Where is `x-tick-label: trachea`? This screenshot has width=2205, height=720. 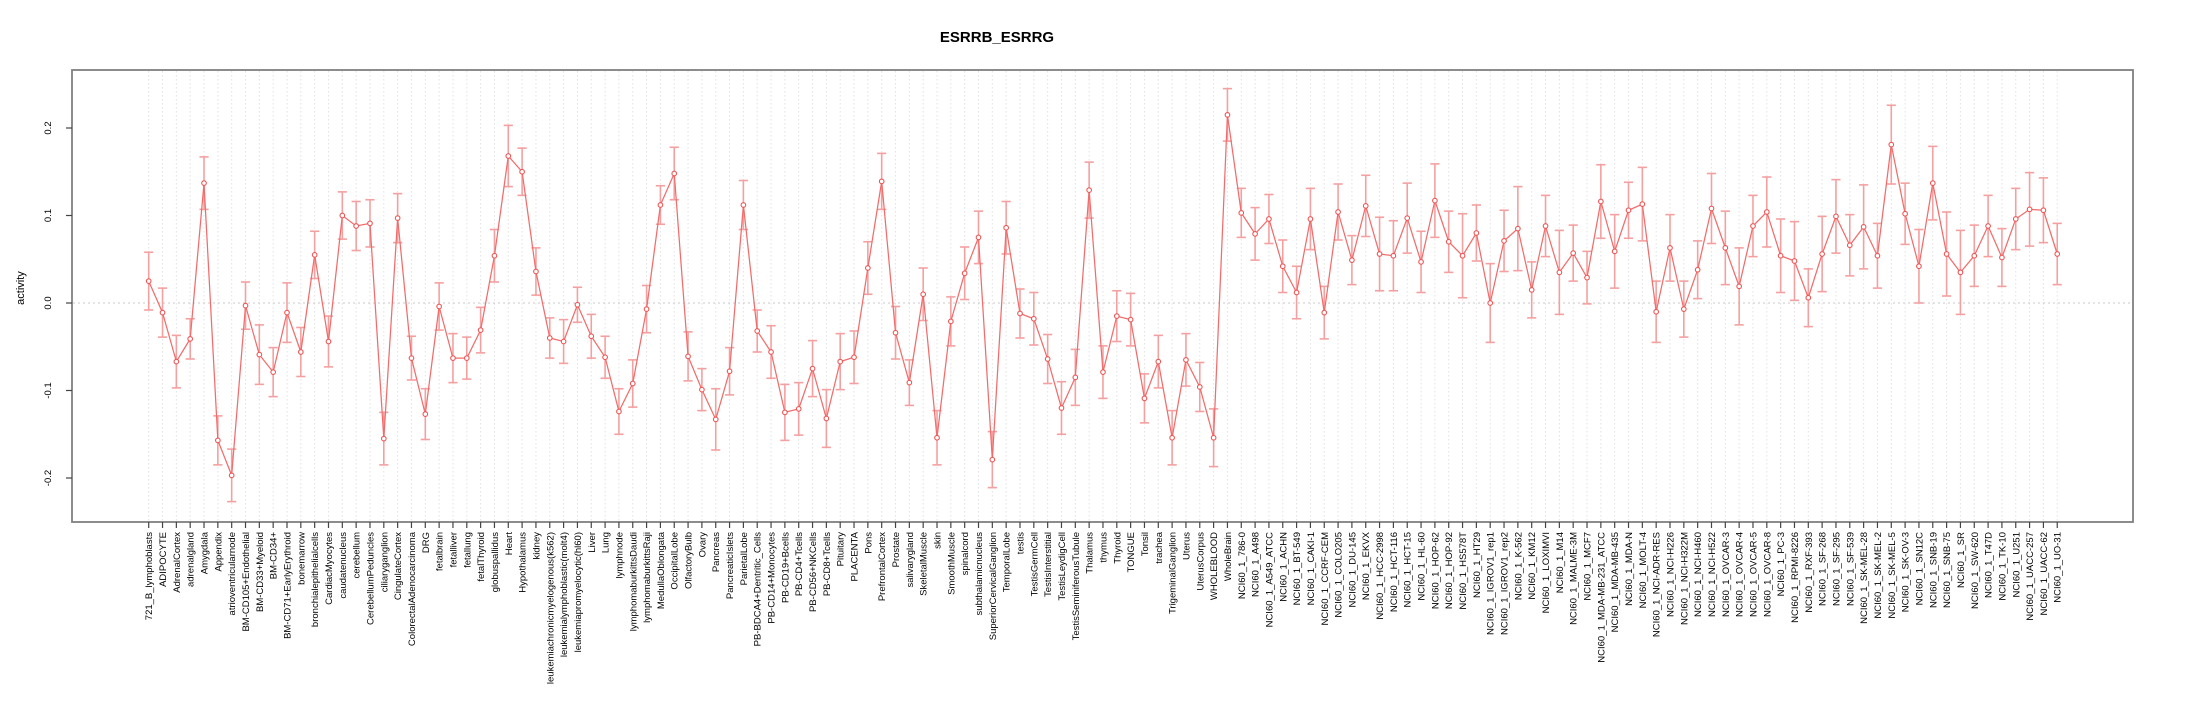 x-tick-label: trachea is located at coordinates (1159, 547).